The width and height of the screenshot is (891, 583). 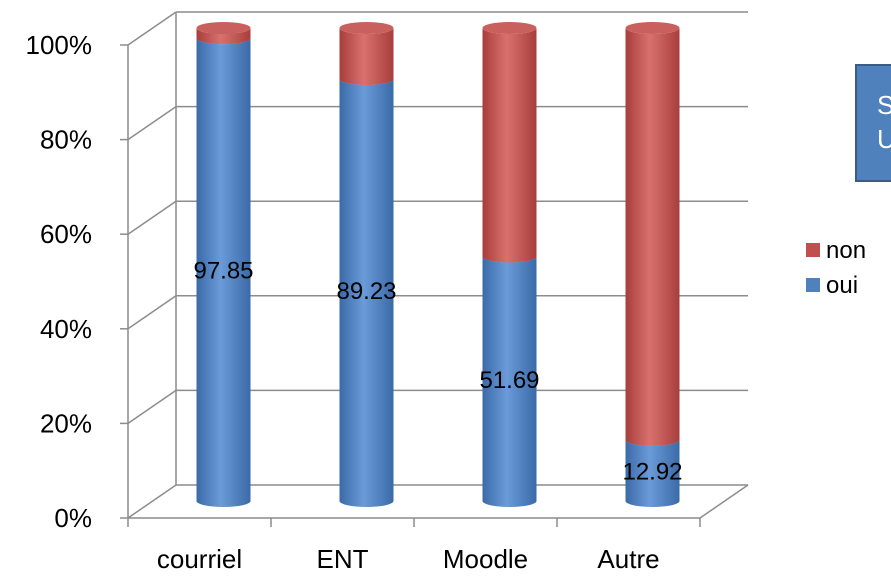 What do you see at coordinates (873, 123) in the screenshot?
I see `chart-title-box: S U` at bounding box center [873, 123].